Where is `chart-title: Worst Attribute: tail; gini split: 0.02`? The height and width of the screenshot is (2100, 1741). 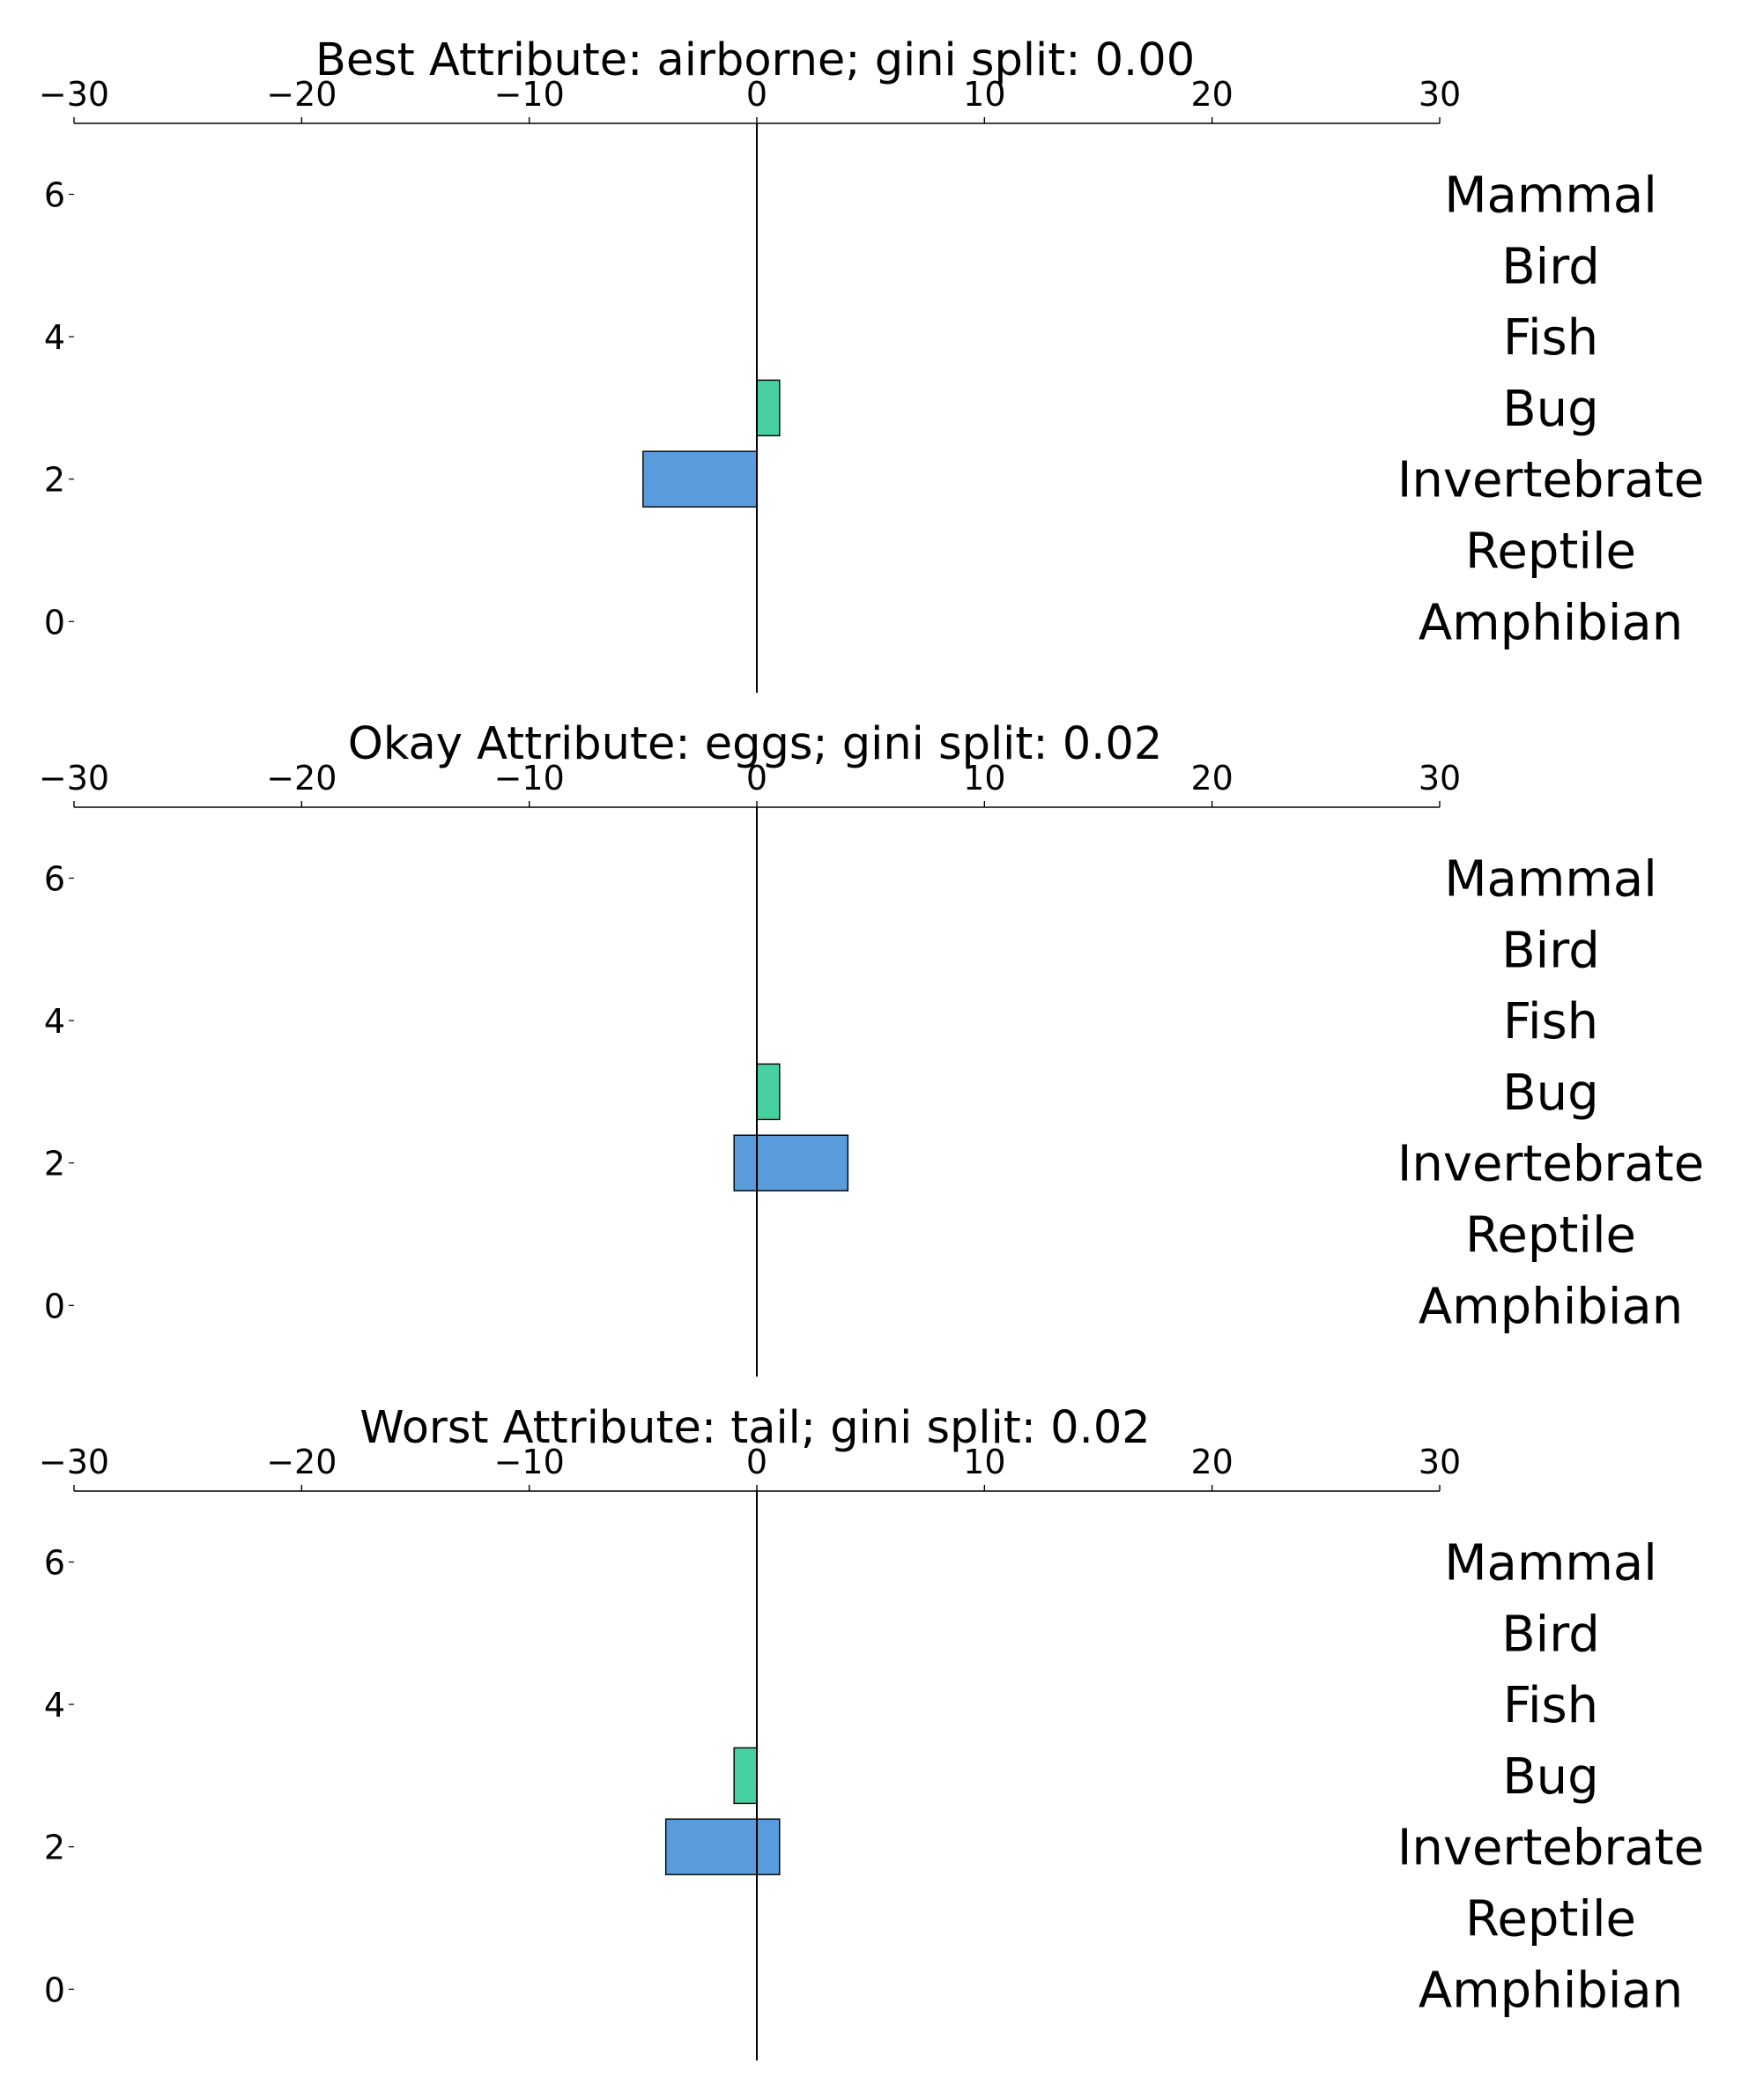 chart-title: Worst Attribute: tail; gini split: 0.02 is located at coordinates (754, 1428).